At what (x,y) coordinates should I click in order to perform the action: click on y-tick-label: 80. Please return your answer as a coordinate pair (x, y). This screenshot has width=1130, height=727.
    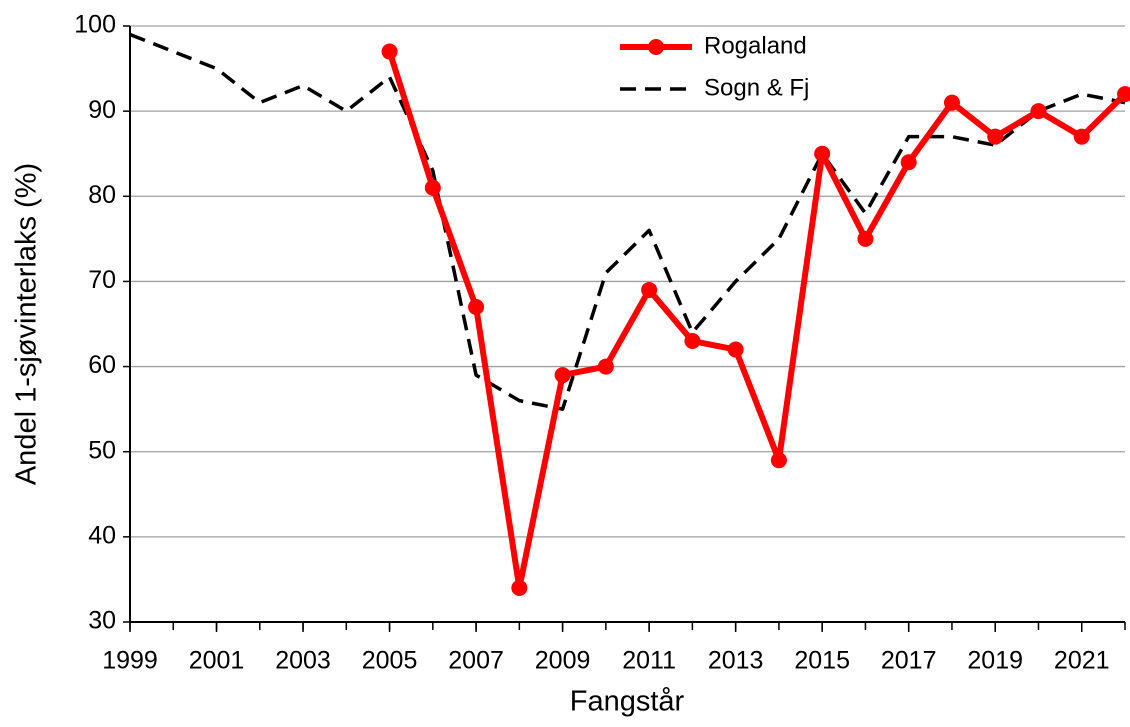
    Looking at the image, I should click on (102, 195).